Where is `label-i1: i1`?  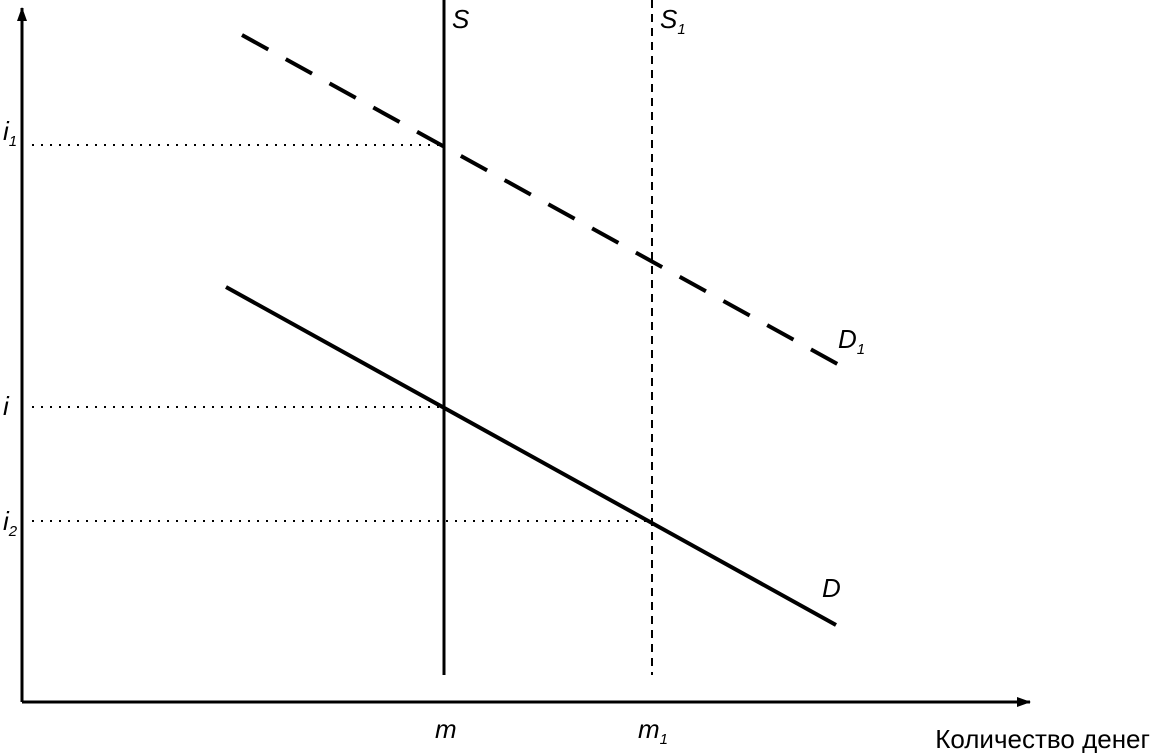 label-i1: i1 is located at coordinates (10, 133).